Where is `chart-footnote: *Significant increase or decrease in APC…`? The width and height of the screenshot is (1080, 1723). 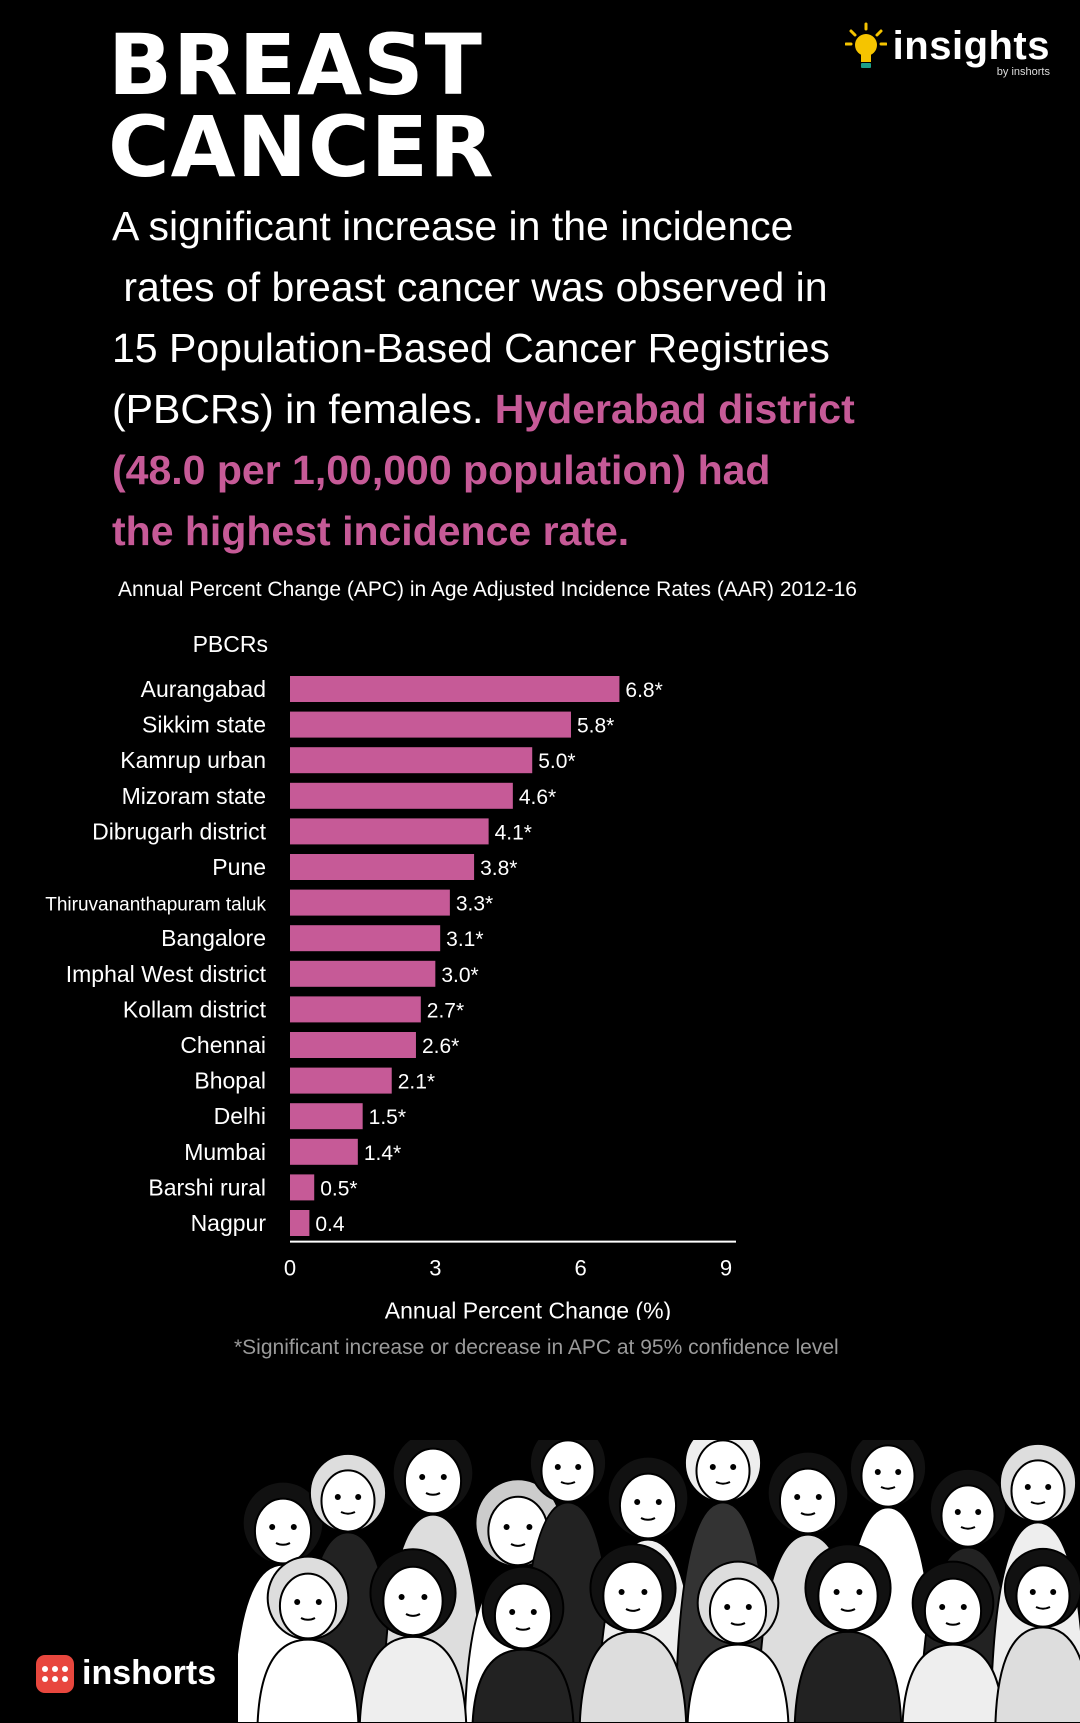
chart-footnote: *Significant increase or decrease in APC… is located at coordinates (536, 1347).